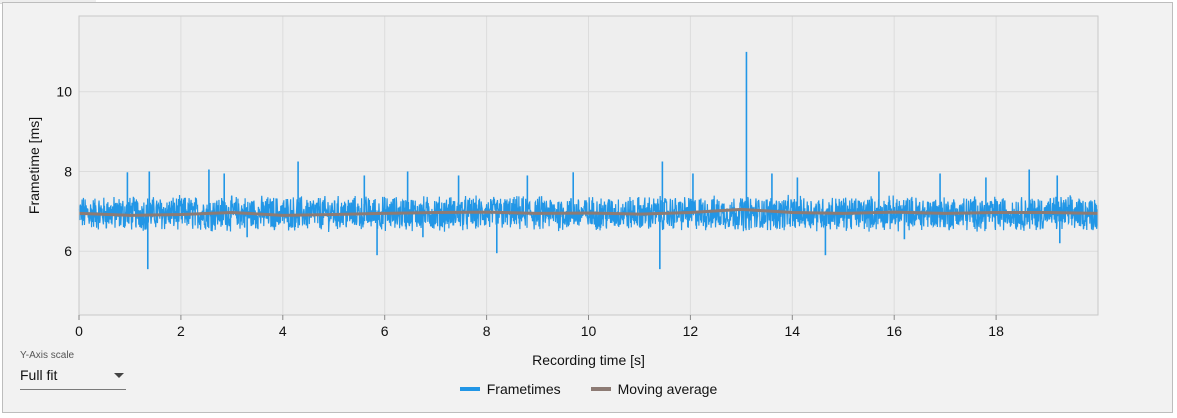 This screenshot has height=418, width=1177. I want to click on y-axis-scale-dropdown: Full fit, so click(73, 378).